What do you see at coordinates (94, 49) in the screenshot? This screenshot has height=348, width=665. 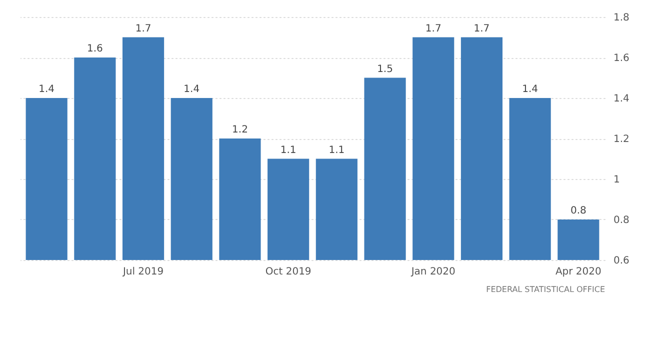 I see `data-label: 1.6` at bounding box center [94, 49].